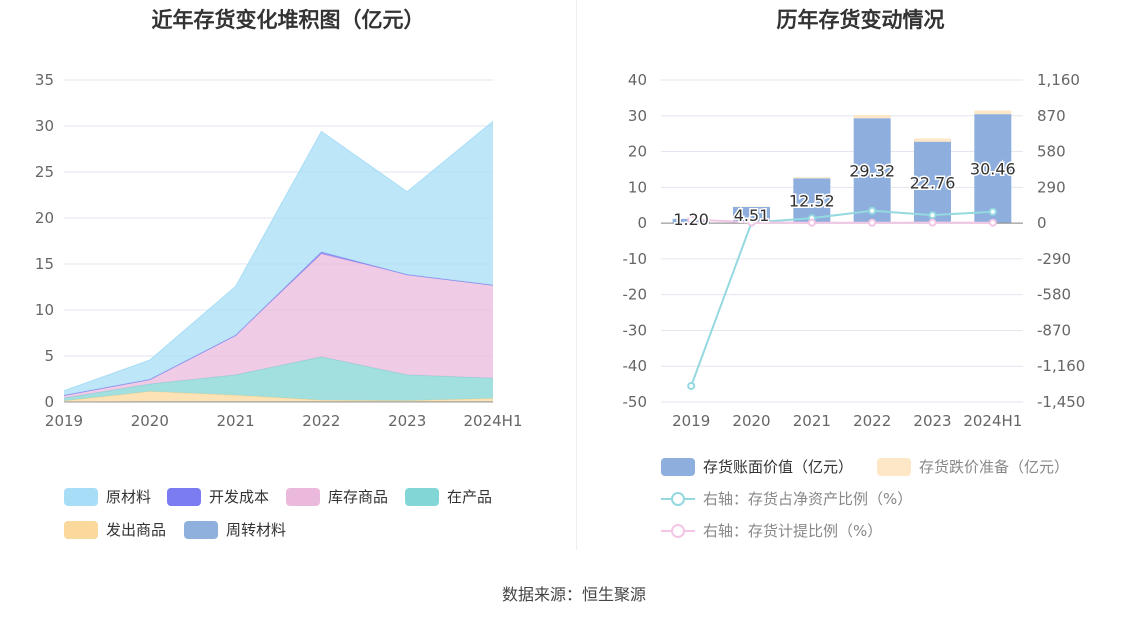 This screenshot has height=619, width=1148. I want to click on y2-tick-label: -870, so click(1054, 330).